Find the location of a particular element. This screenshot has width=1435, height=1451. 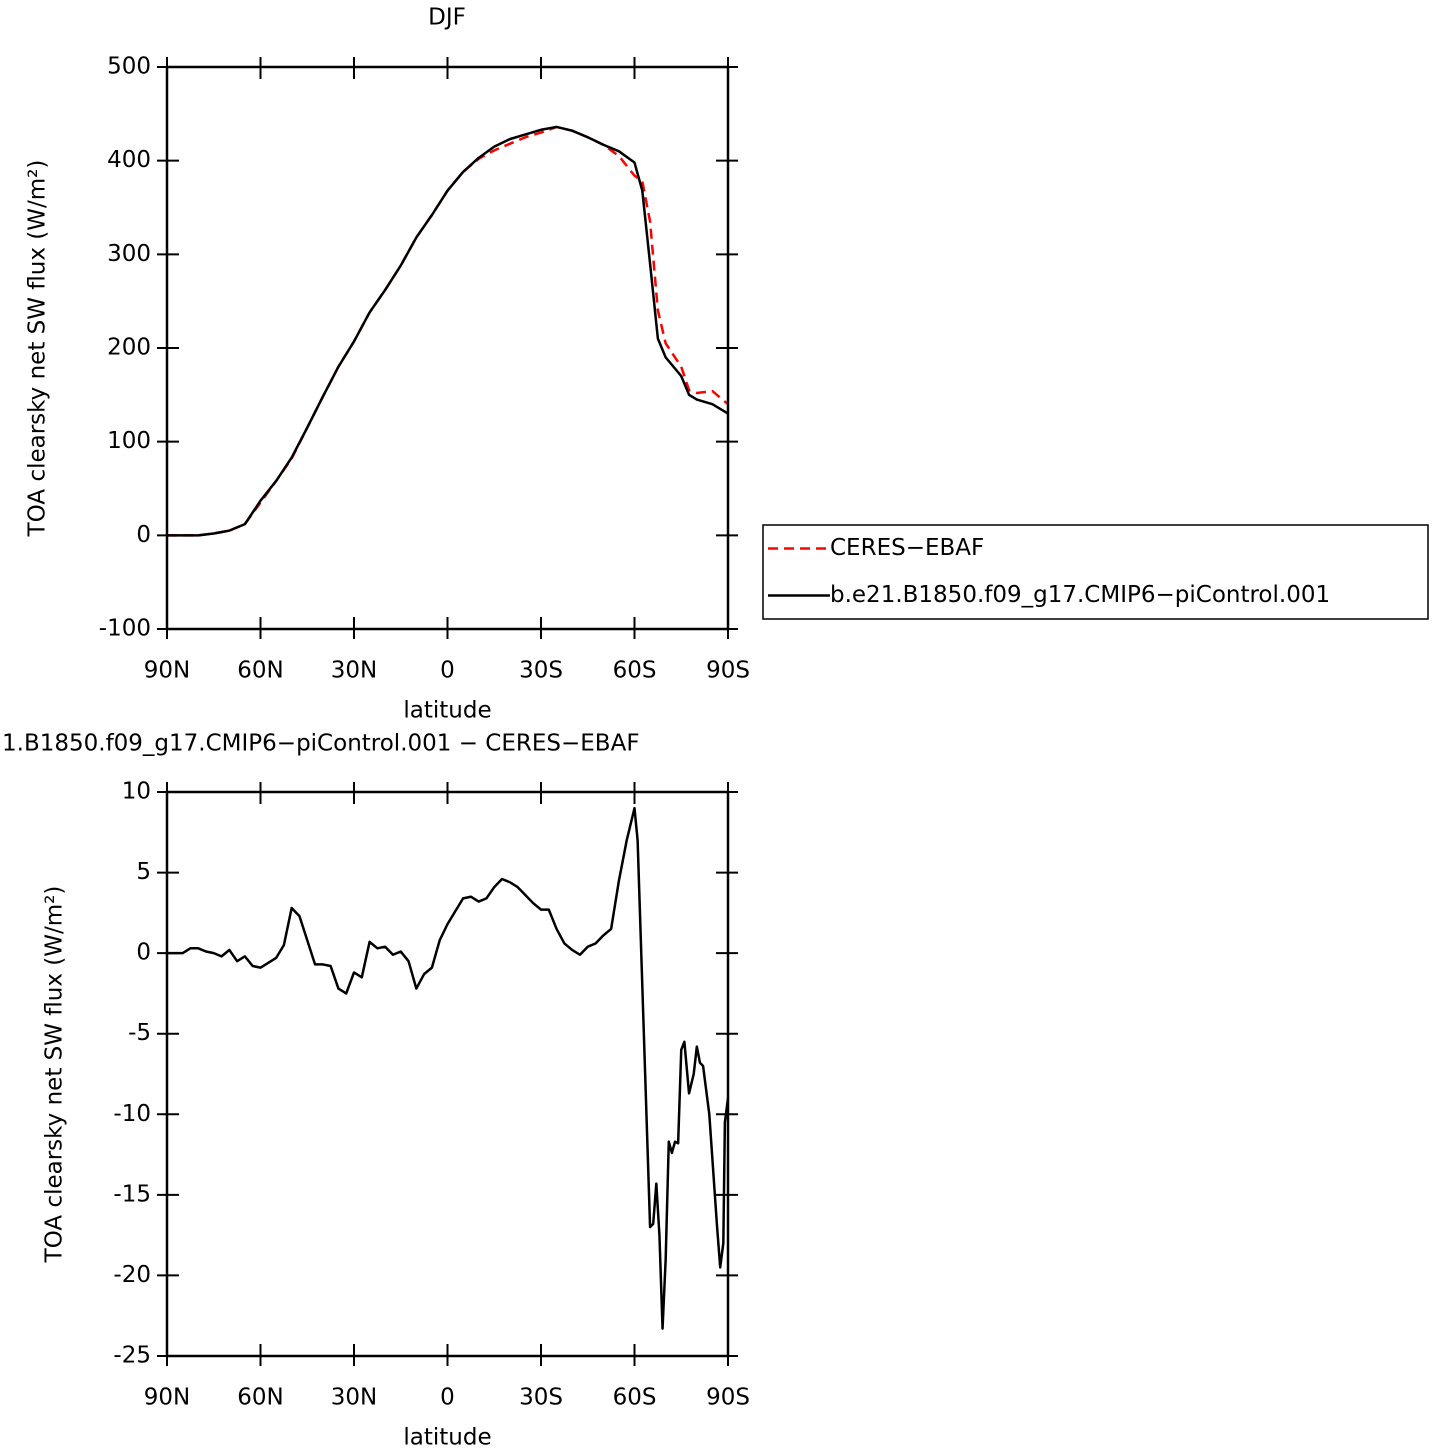

y-tick-label: 5 is located at coordinates (143, 872).